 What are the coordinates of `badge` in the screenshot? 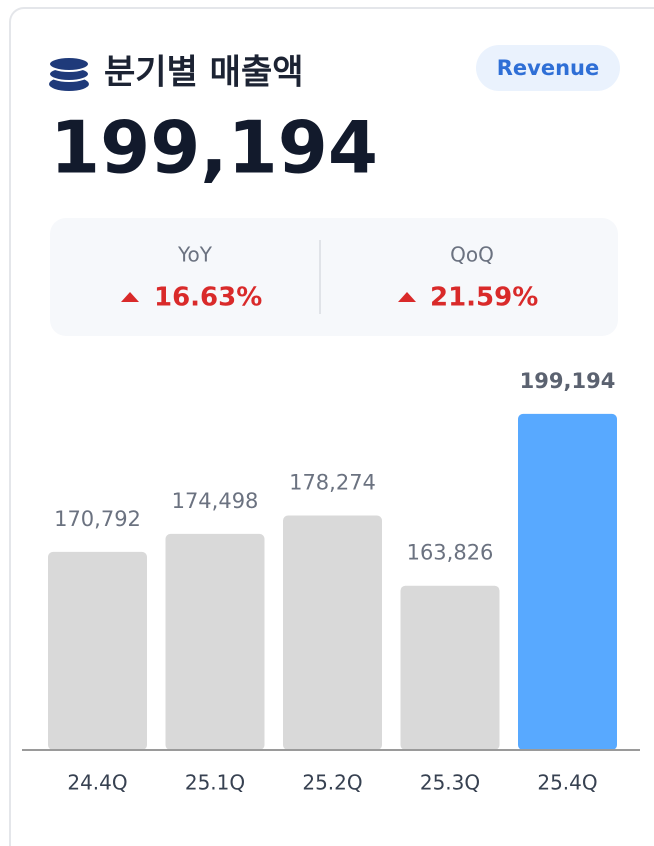 It's located at (548, 68).